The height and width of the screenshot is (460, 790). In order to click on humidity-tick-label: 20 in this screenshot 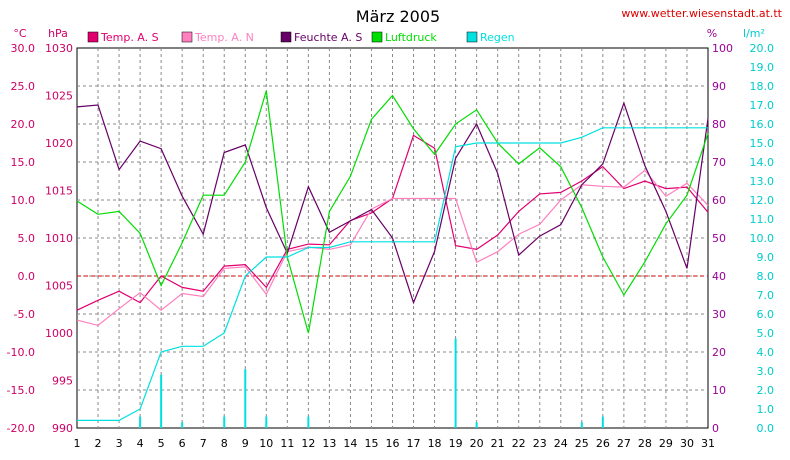, I will do `click(719, 352)`.